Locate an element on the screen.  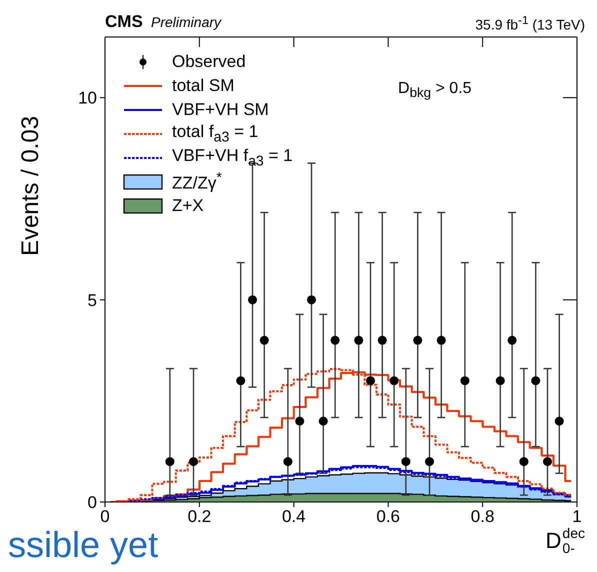
annotation: D$_{bkg}$ > 0.5 is located at coordinates (435, 90).